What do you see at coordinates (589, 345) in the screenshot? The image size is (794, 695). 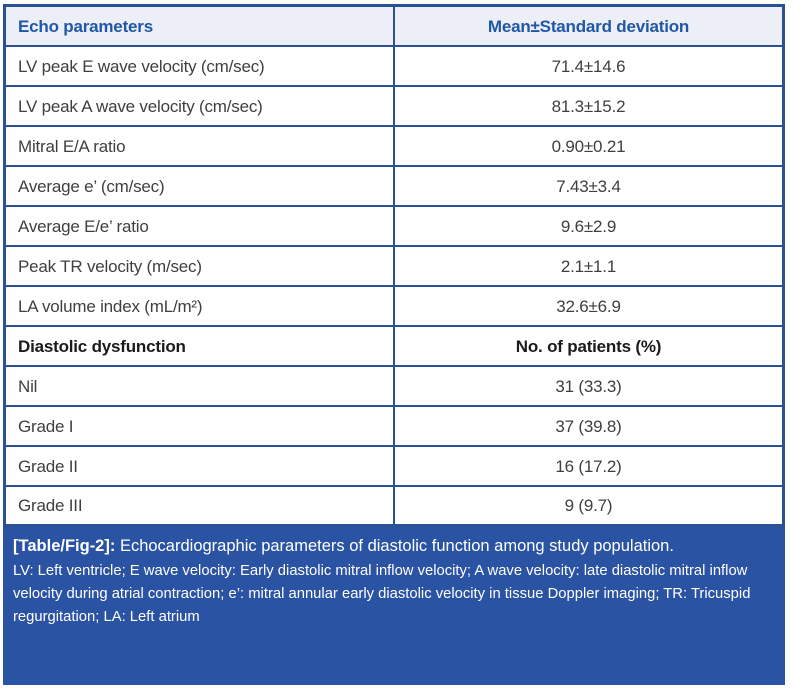 I see `row-value: No. of patients (%)` at bounding box center [589, 345].